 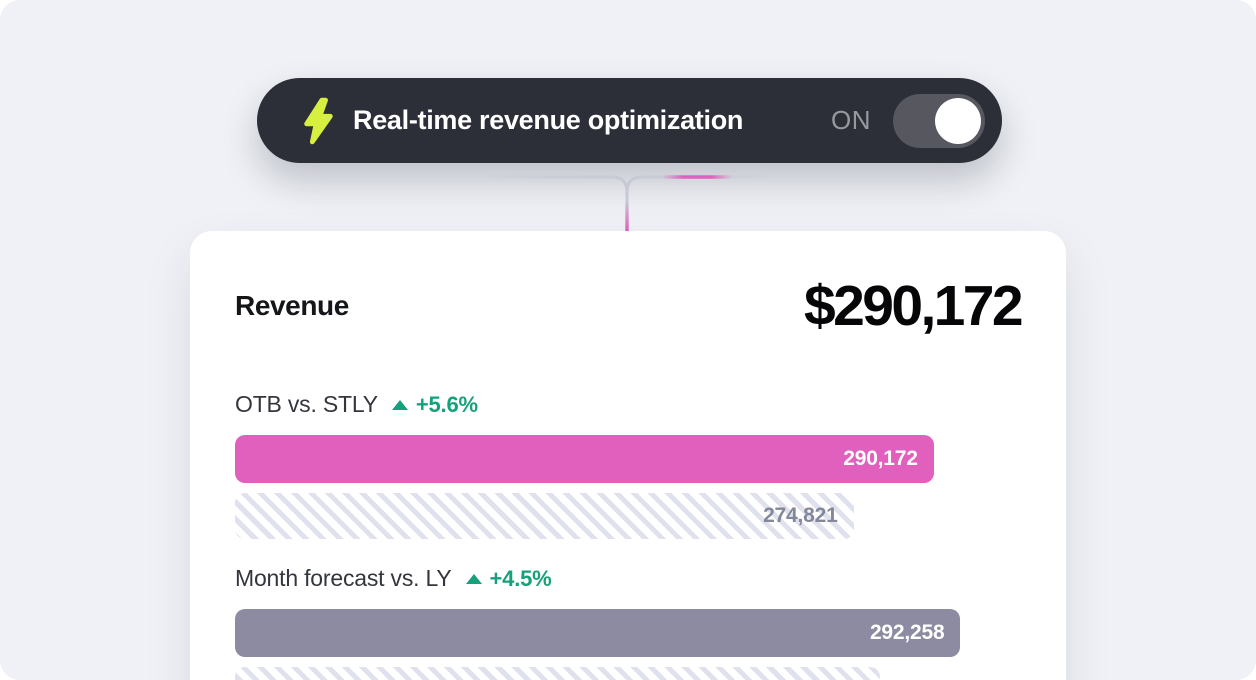 What do you see at coordinates (628, 578) in the screenshot?
I see `metric-label-row: Month forecast vs. LY +4.5%` at bounding box center [628, 578].